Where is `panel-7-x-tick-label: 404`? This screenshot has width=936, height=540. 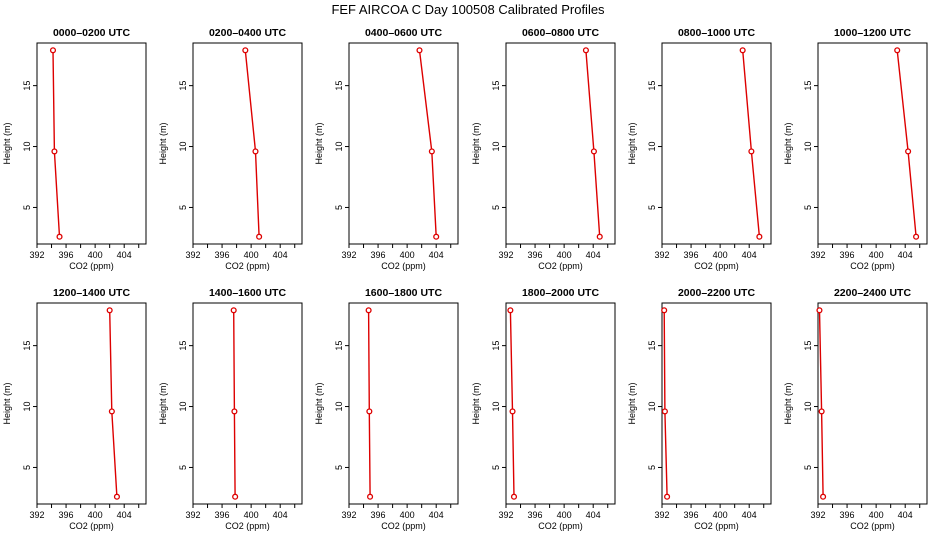
panel-7-x-tick-label: 404 is located at coordinates (124, 515).